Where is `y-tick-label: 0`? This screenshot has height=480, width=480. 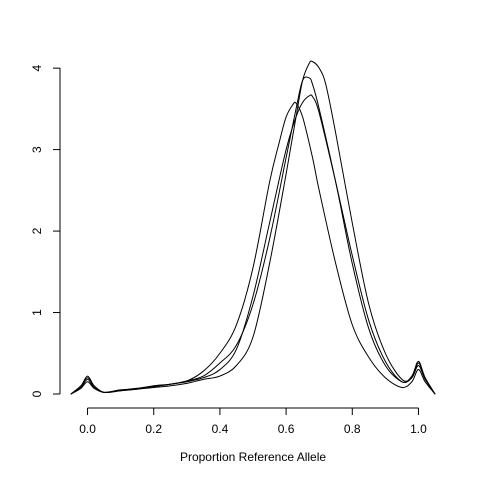
y-tick-label: 0 is located at coordinates (37, 393).